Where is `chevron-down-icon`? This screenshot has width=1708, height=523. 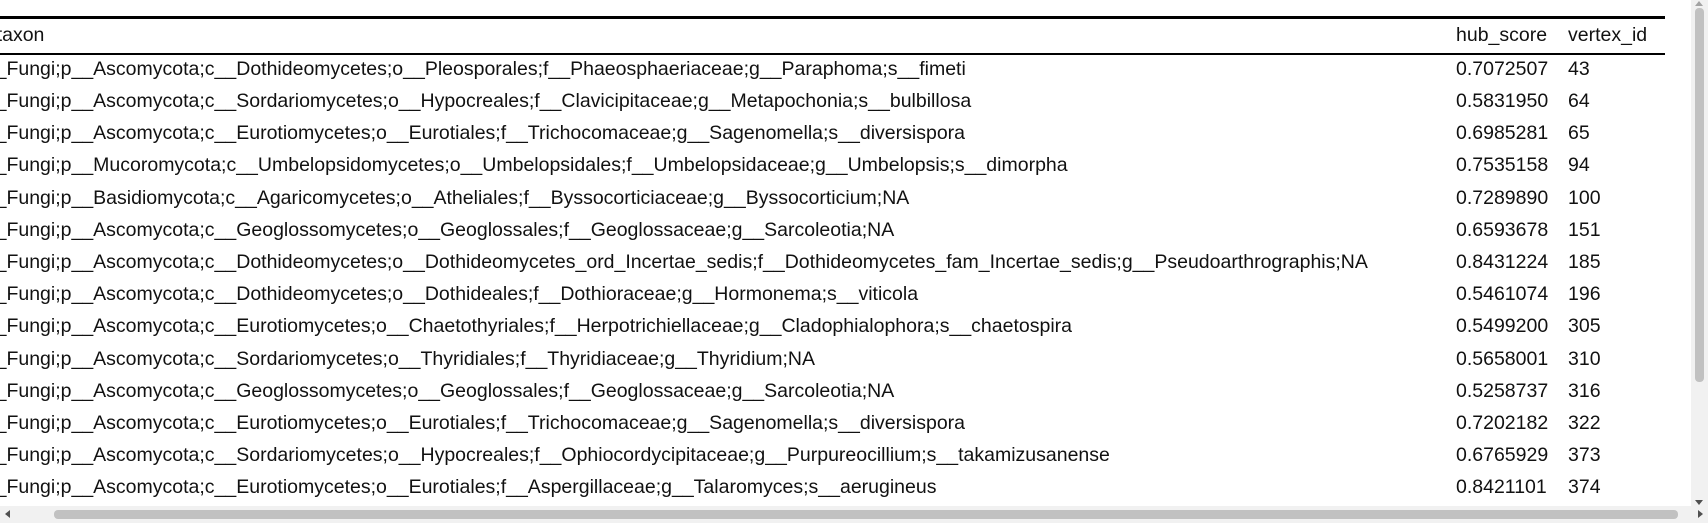
chevron-down-icon is located at coordinates (1699, 502).